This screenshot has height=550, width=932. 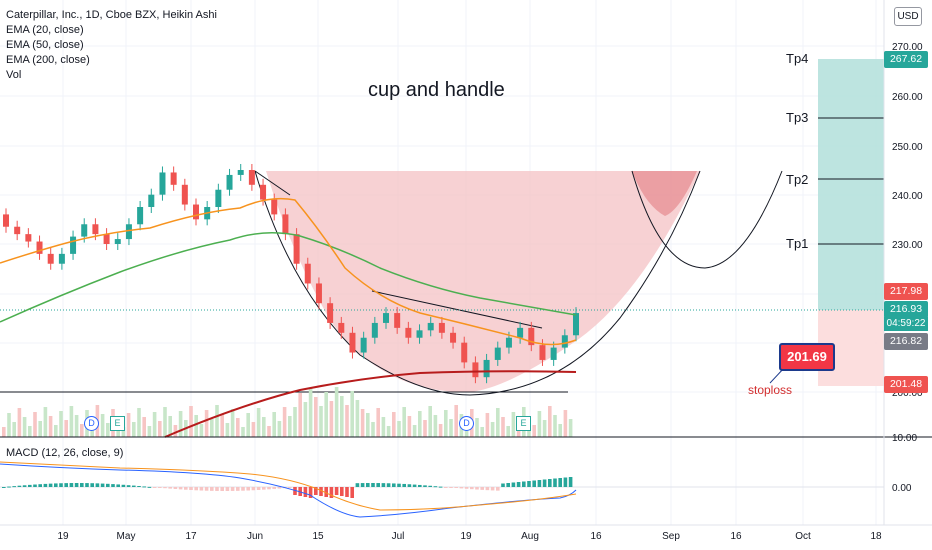 What do you see at coordinates (288, 486) in the screenshot?
I see `macd-signal-line` at bounding box center [288, 486].